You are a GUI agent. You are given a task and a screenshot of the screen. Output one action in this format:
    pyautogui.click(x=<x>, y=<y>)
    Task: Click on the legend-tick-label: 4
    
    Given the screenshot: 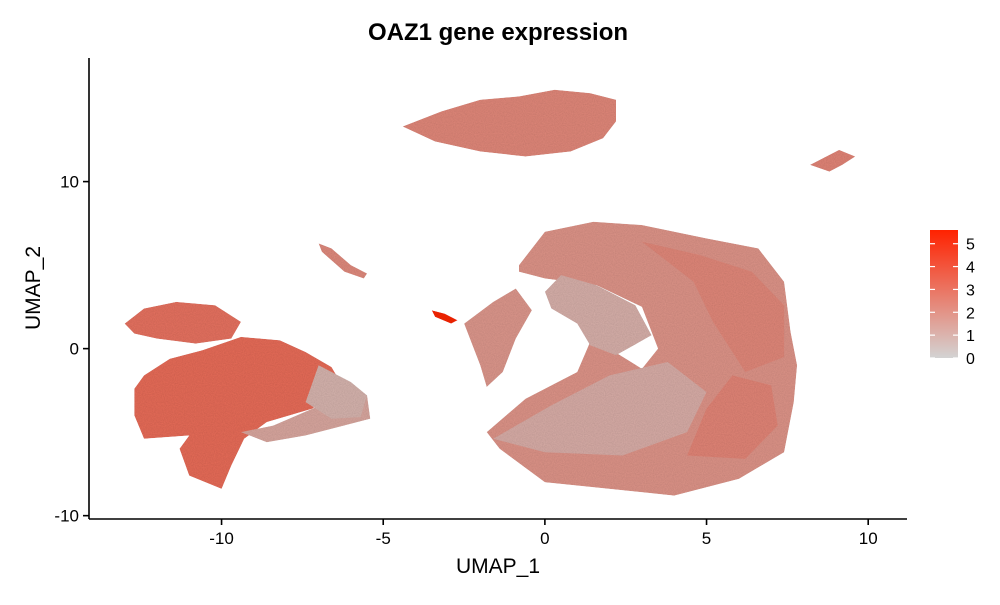 What is the action you would take?
    pyautogui.click(x=970, y=268)
    